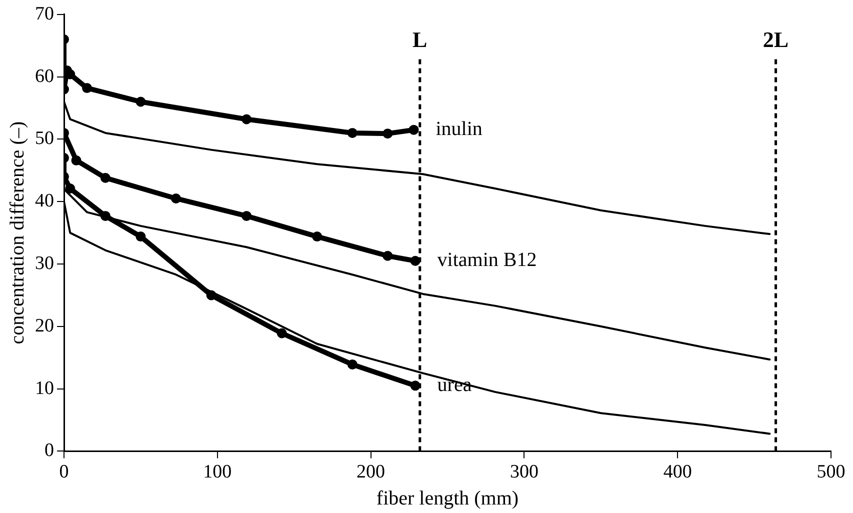 The image size is (853, 513). I want to click on x-axis-title: fiber length (mm), so click(447, 498).